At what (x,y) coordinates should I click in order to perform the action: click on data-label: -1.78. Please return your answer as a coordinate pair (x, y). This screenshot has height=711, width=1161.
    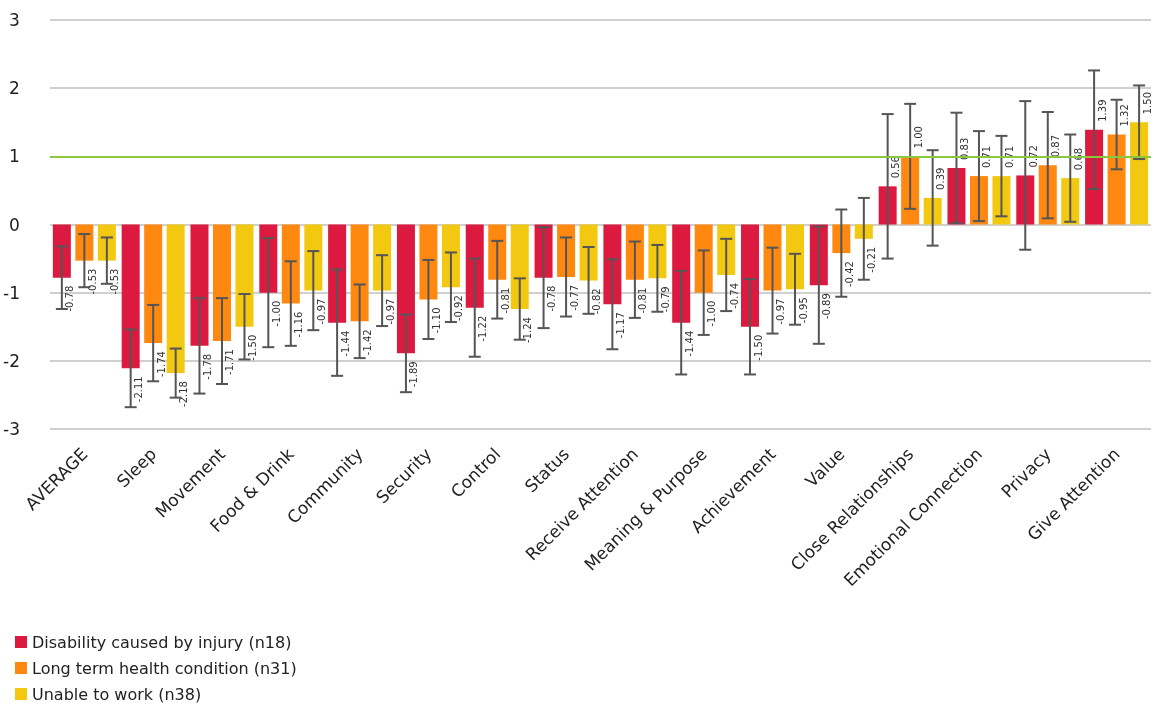
    Looking at the image, I should click on (207, 366).